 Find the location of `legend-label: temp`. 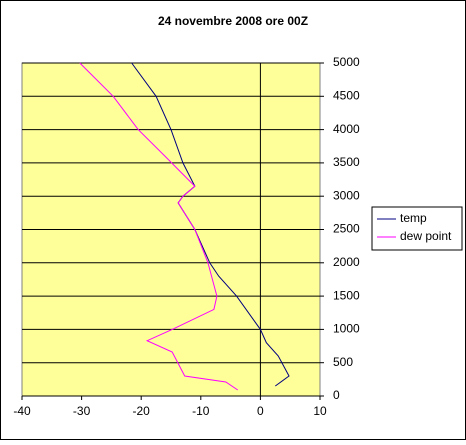

legend-label: temp is located at coordinates (413, 218).